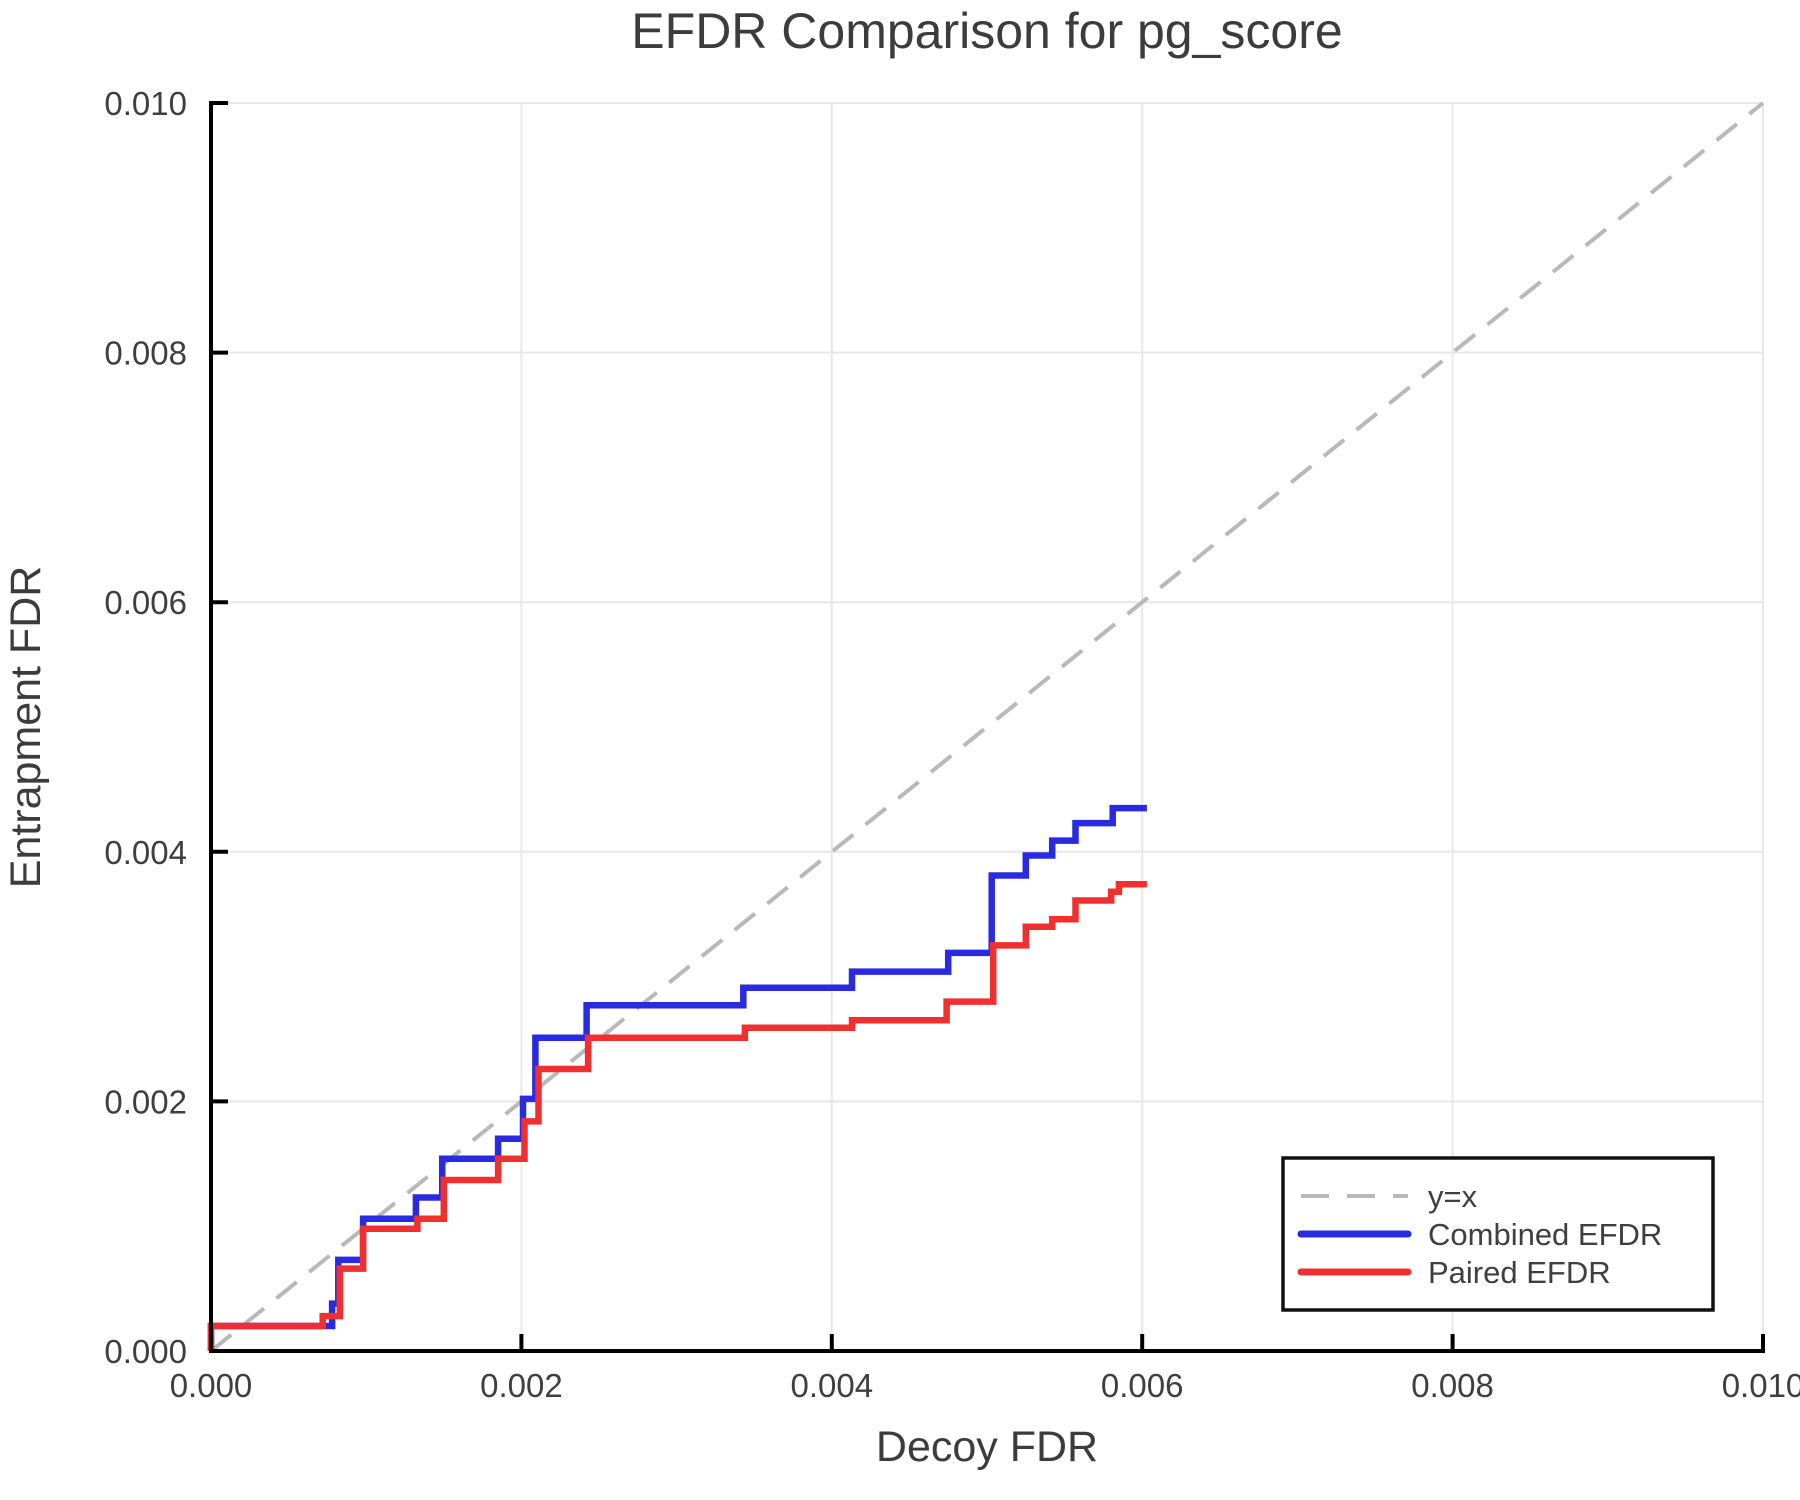  What do you see at coordinates (26, 727) in the screenshot?
I see `y-axis-label: Entrapment FDR` at bounding box center [26, 727].